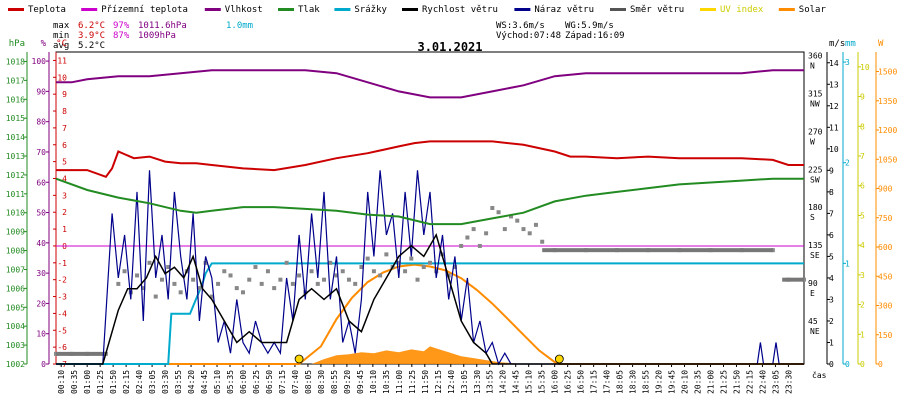 This screenshot has height=400, width=900. I want to click on x-label-4: 01:50, so click(113, 382).